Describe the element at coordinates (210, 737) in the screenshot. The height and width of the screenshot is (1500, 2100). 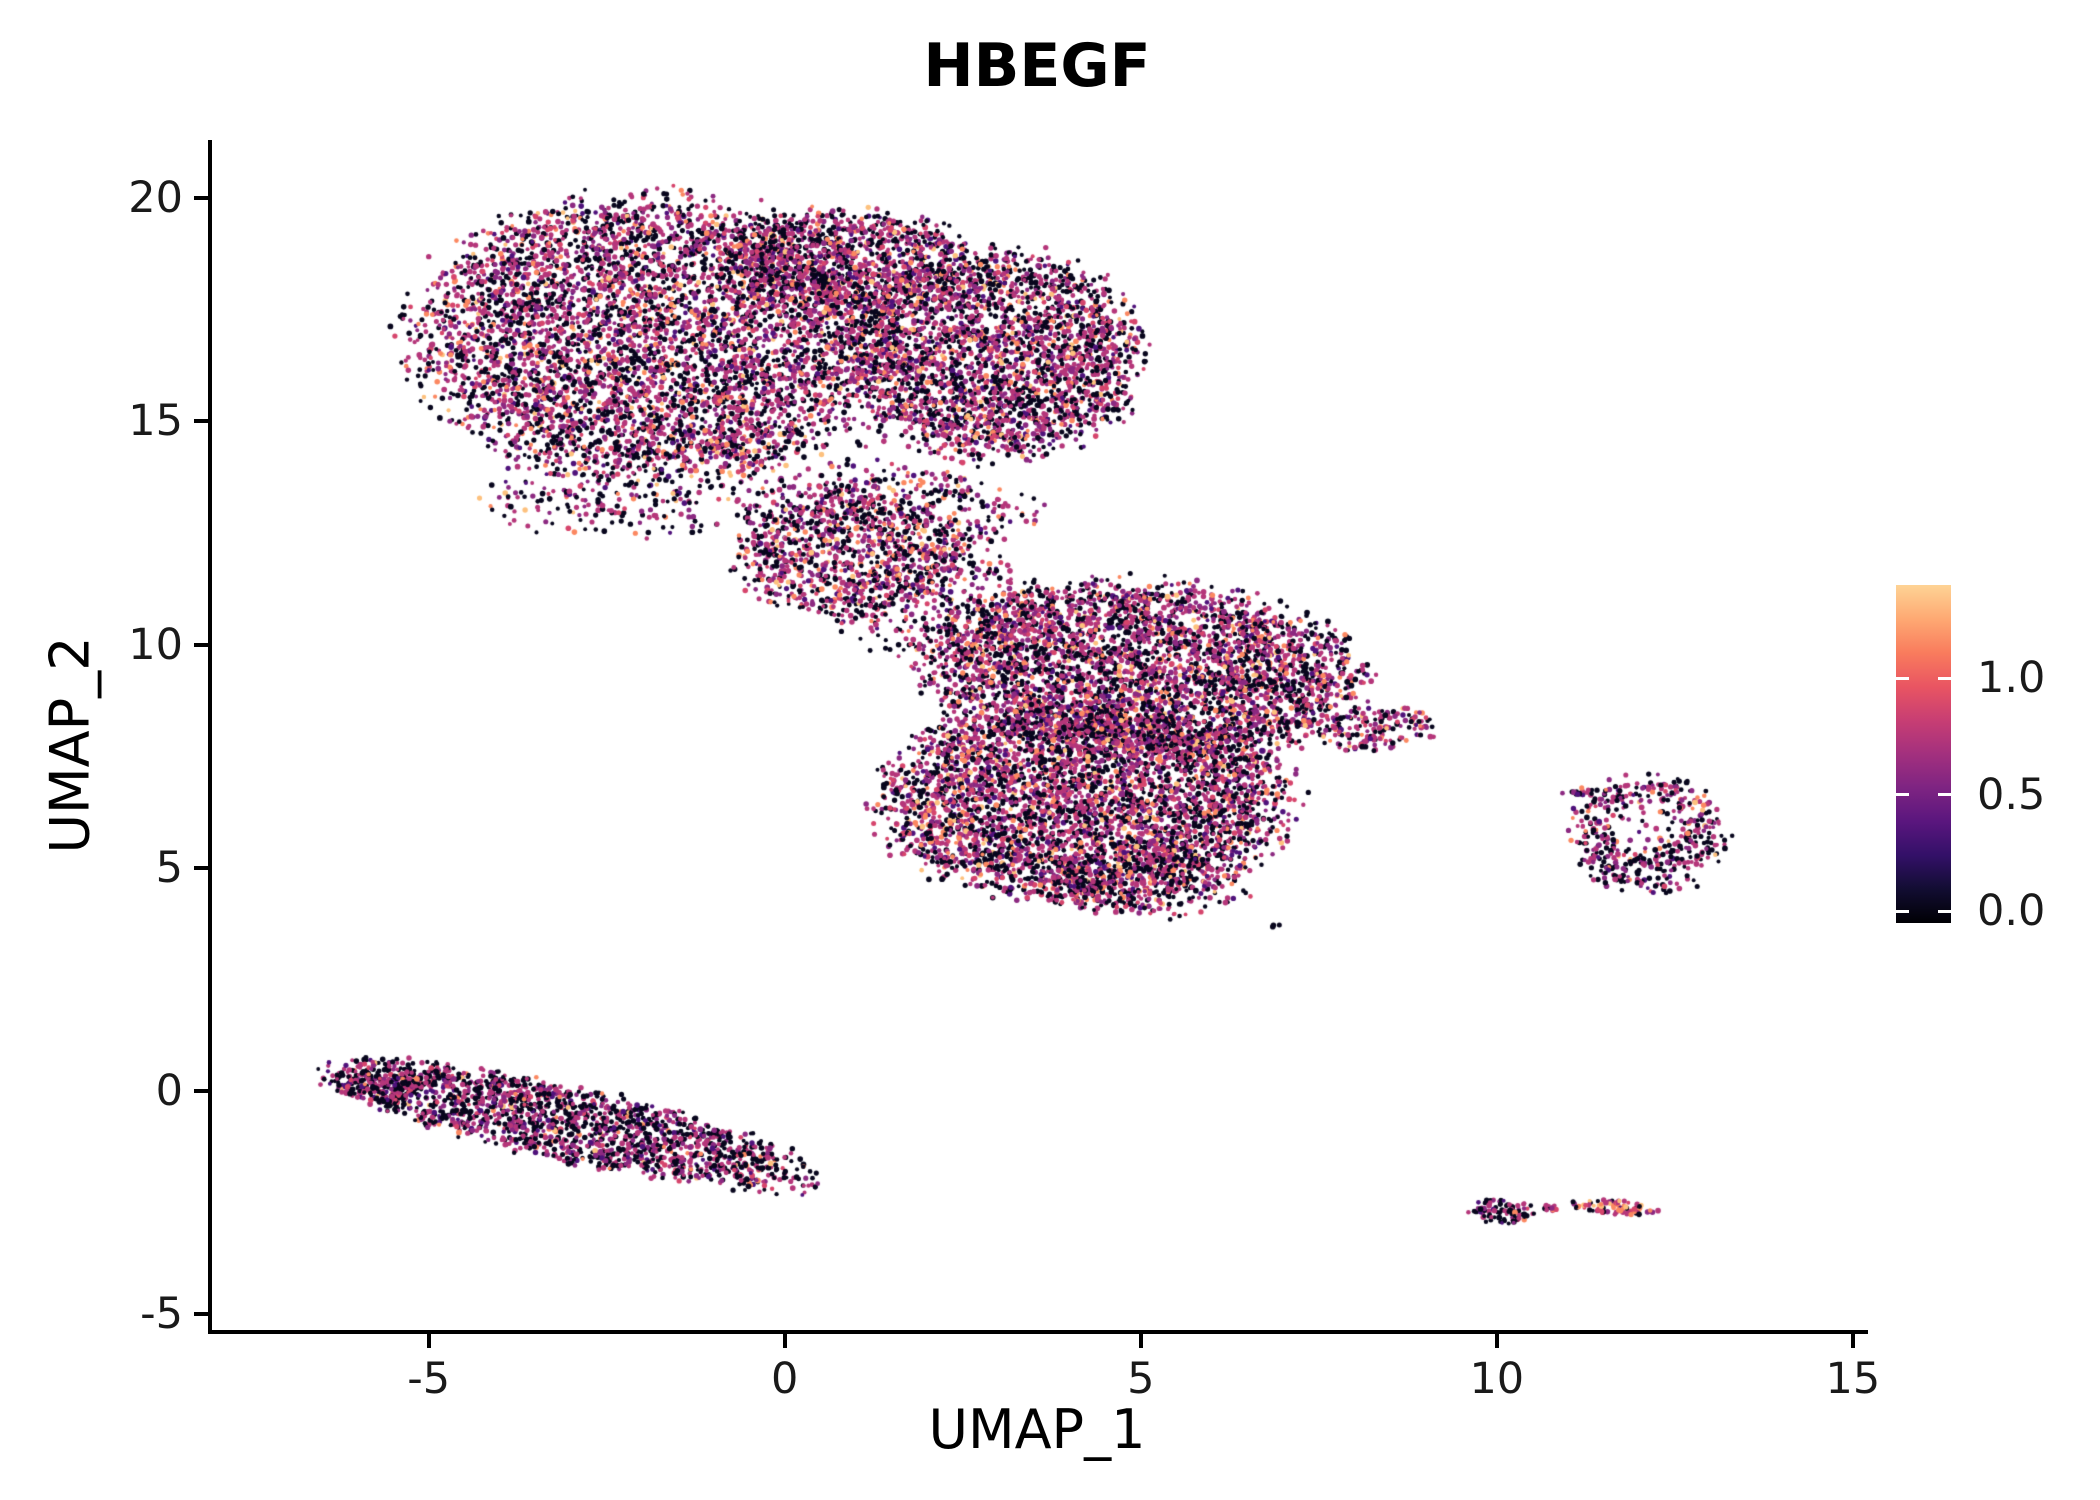
I see `y-axis-line` at that location.